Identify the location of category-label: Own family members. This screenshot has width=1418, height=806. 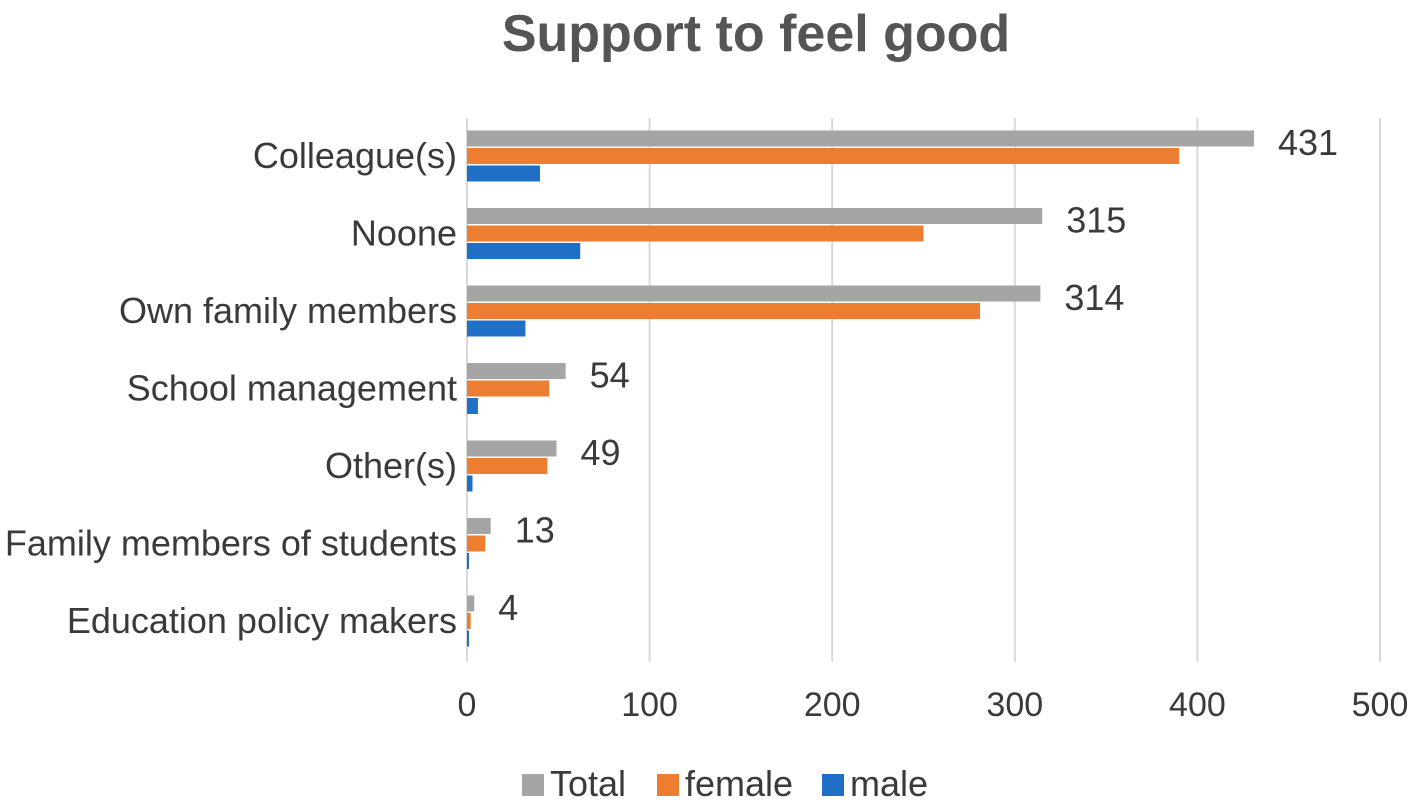
(288, 310).